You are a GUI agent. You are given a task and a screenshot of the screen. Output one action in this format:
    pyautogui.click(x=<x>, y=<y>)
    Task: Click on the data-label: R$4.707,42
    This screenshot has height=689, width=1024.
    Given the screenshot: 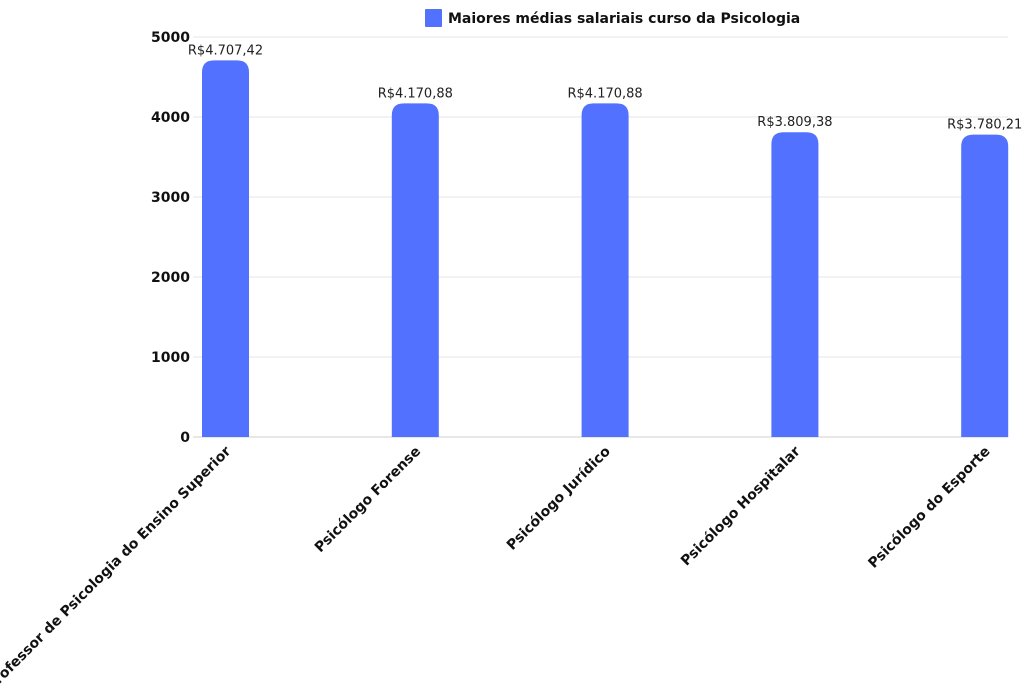 What is the action you would take?
    pyautogui.click(x=225, y=50)
    